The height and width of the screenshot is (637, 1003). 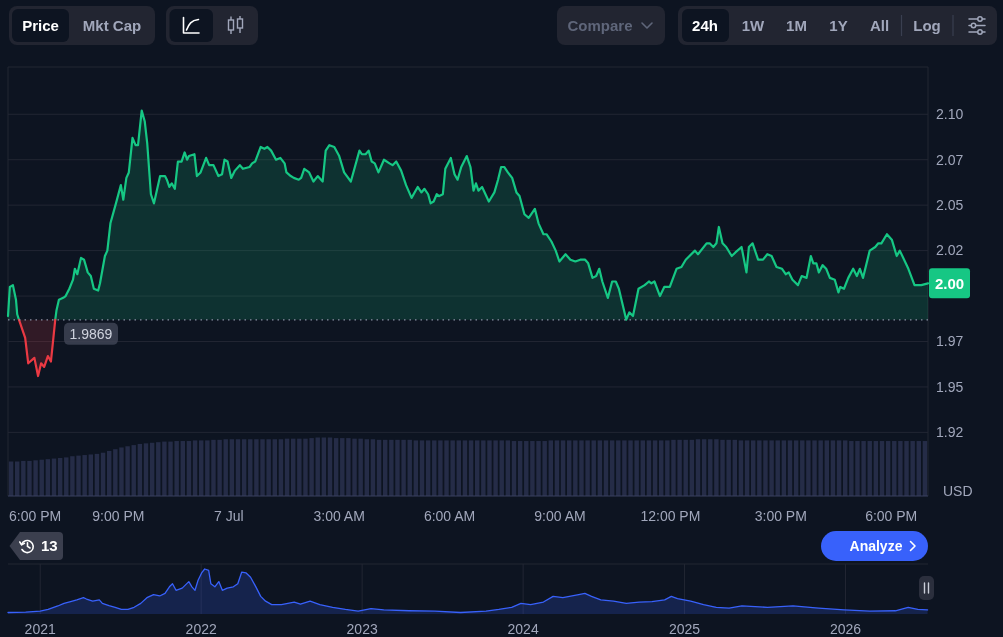 I want to click on value-badge: 2.00, so click(x=949, y=283).